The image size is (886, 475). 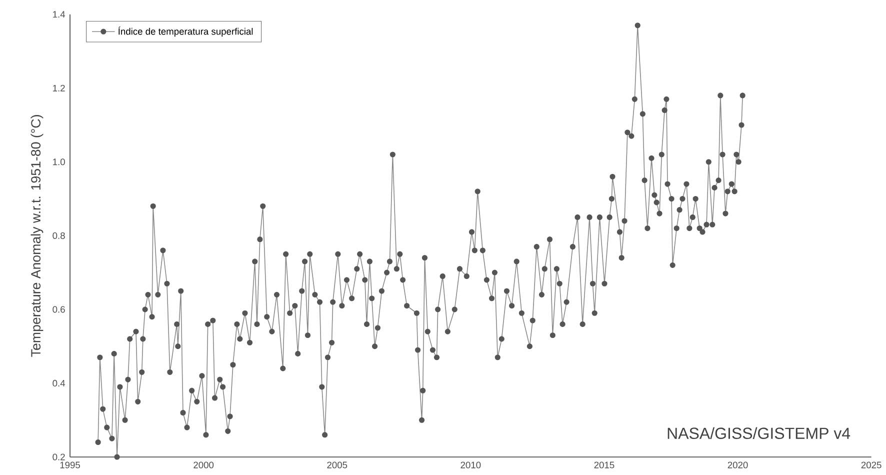 What do you see at coordinates (59, 162) in the screenshot?
I see `y-tick-label: 1.0` at bounding box center [59, 162].